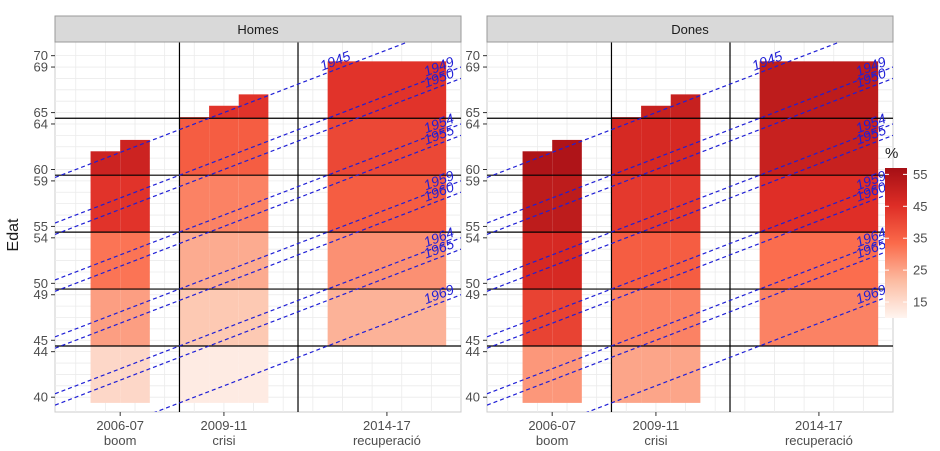  Describe the element at coordinates (224, 425) in the screenshot. I see `x-tick-label: 2009-11` at that location.